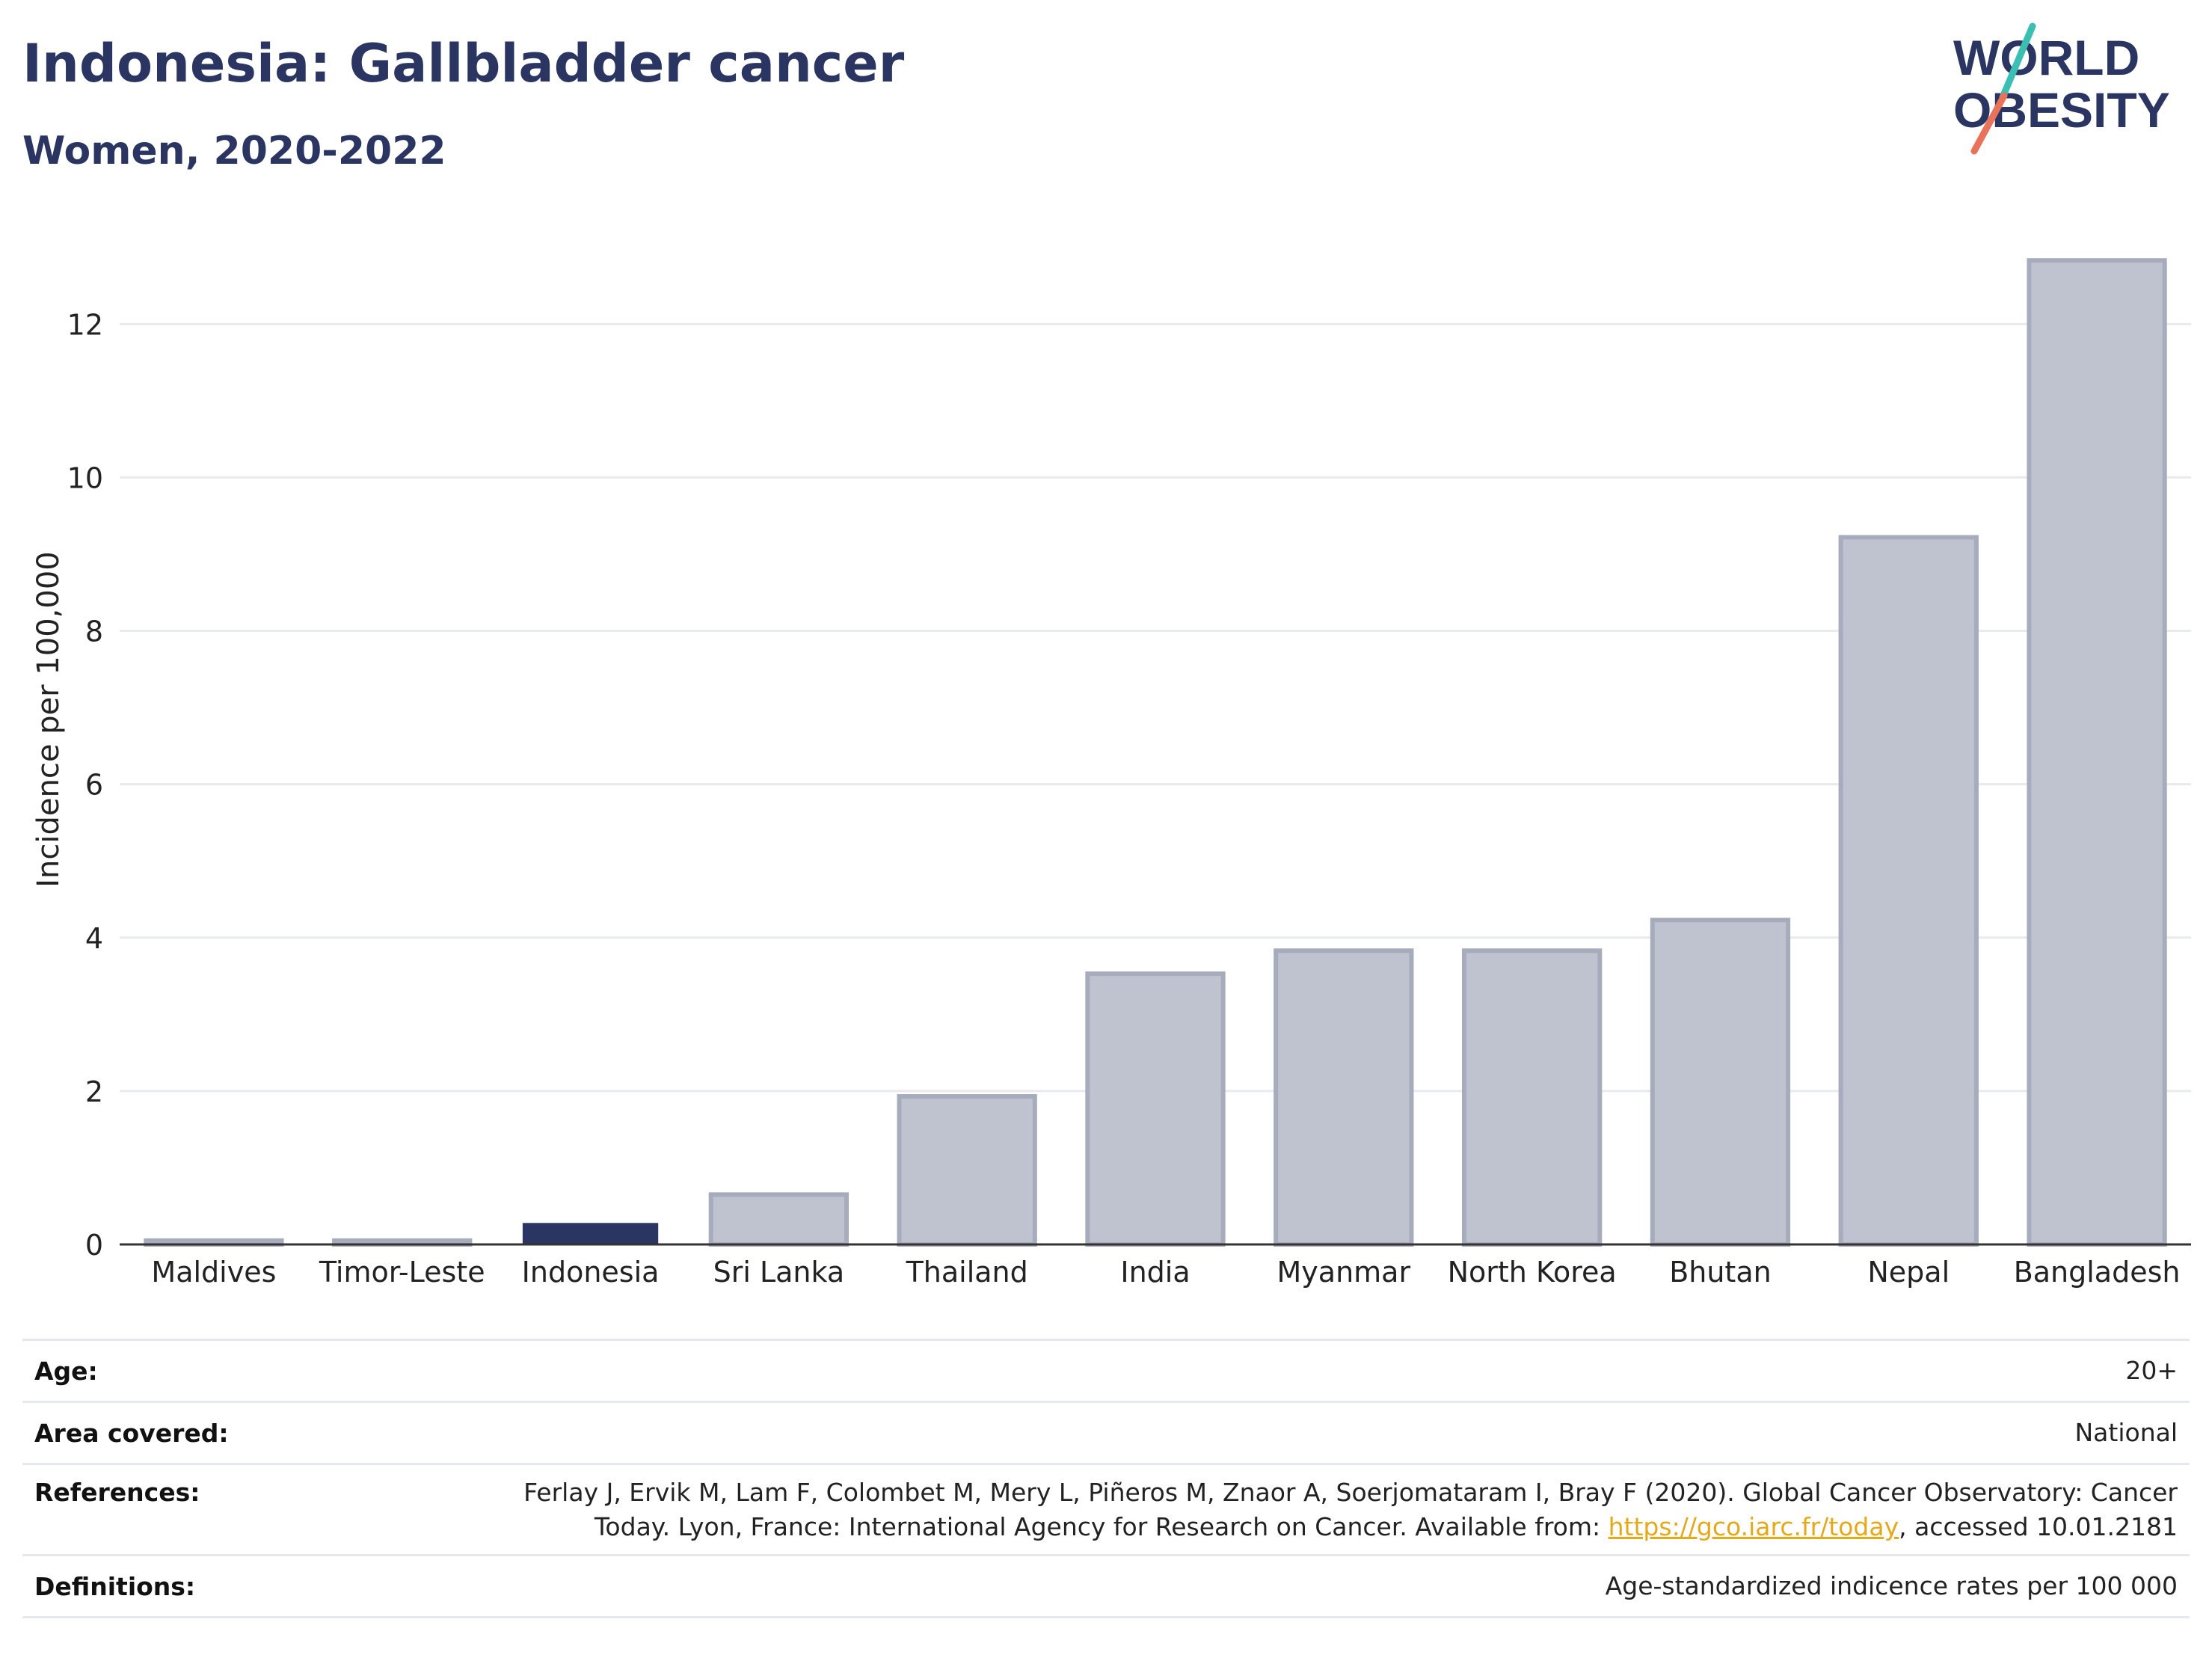 This screenshot has height=1655, width=2212. I want to click on bar-india, so click(1155, 1109).